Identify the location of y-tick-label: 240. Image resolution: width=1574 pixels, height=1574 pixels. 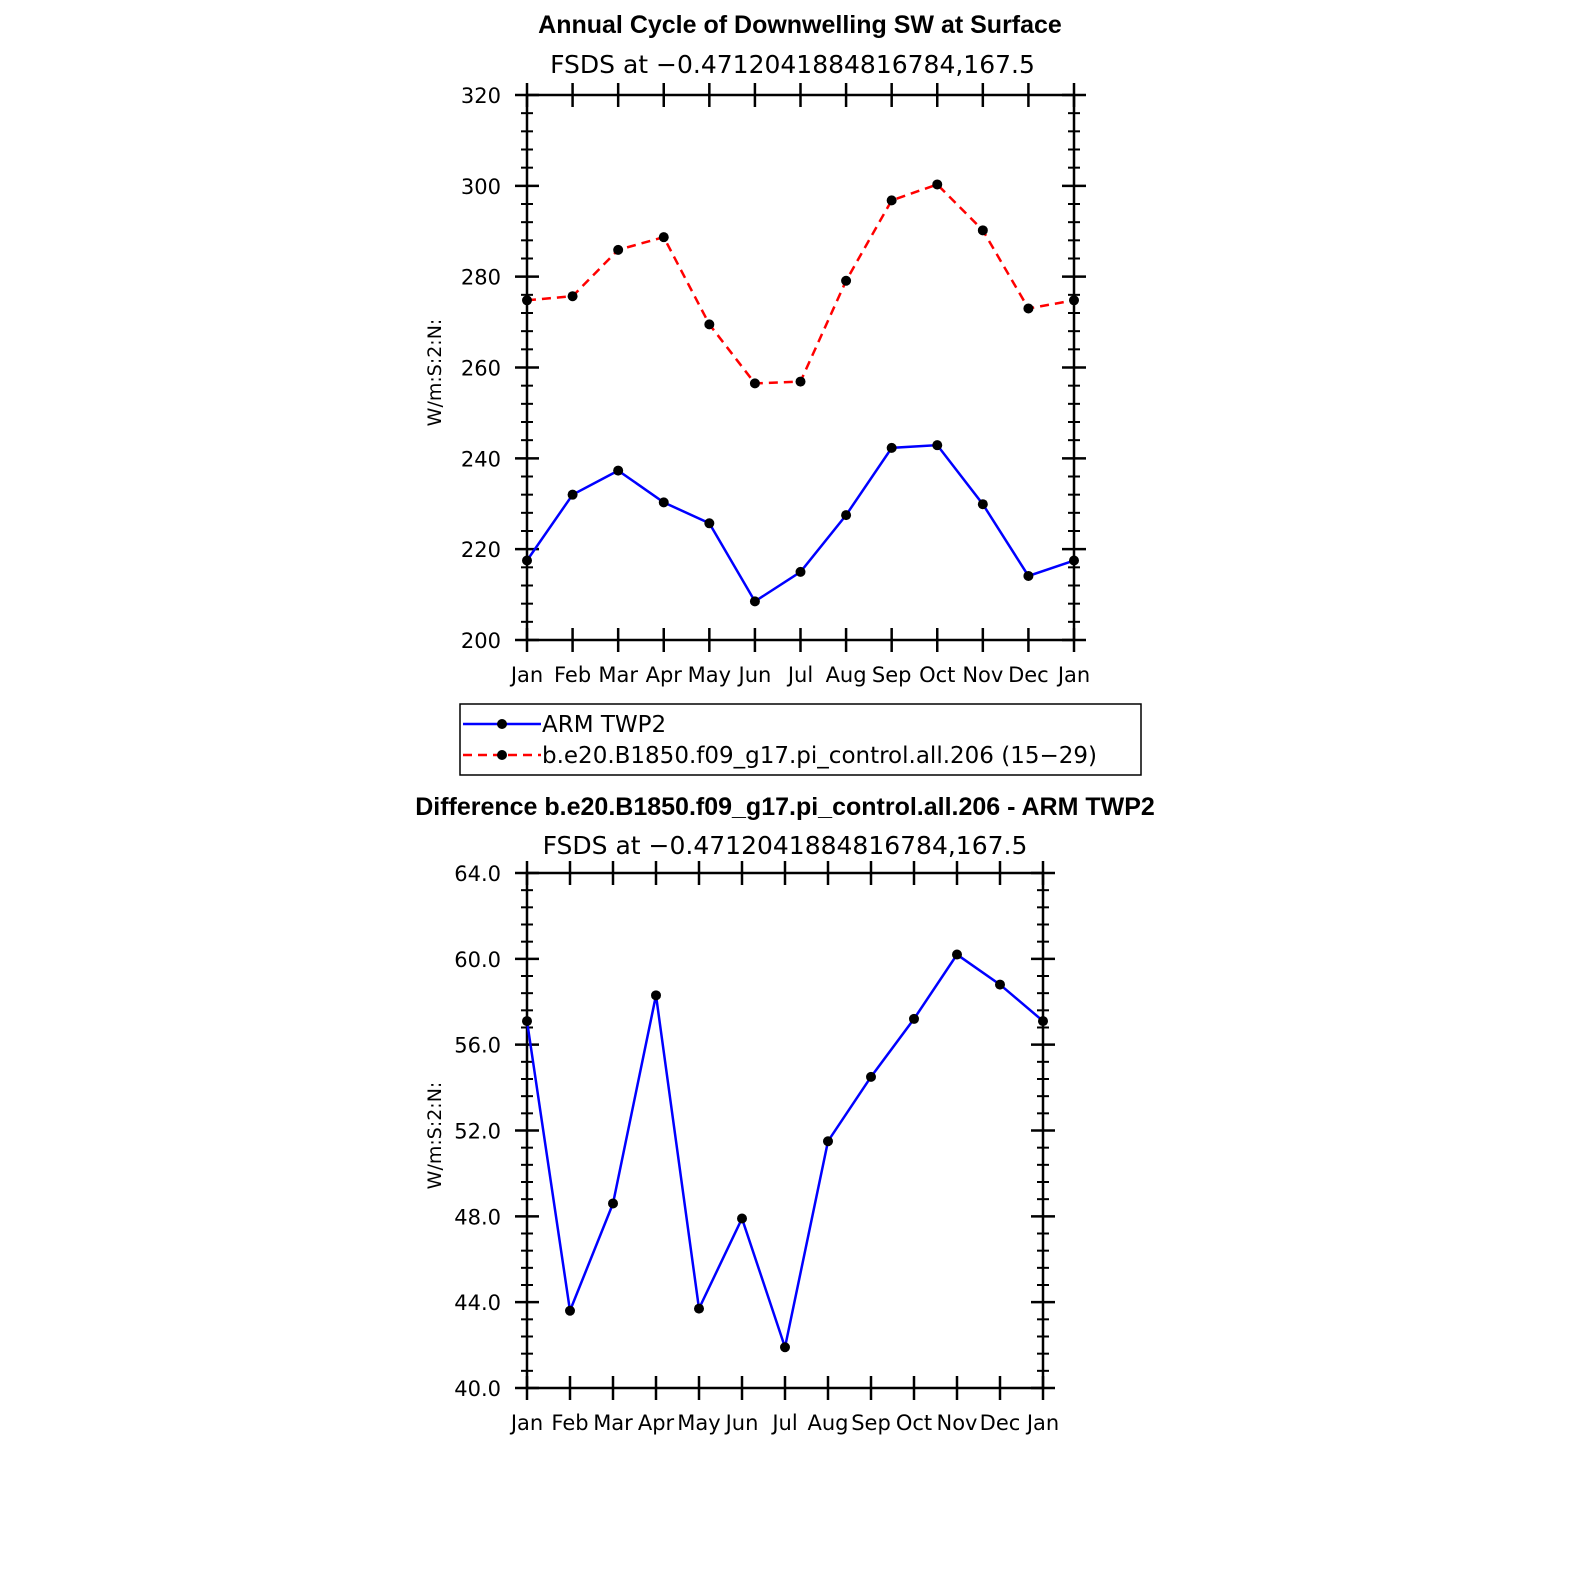
(481, 459).